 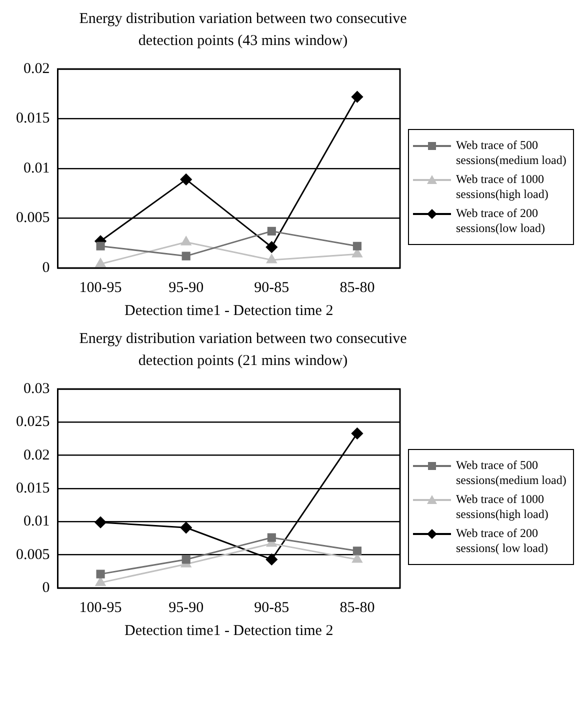 What do you see at coordinates (33, 422) in the screenshot?
I see `y-tick-label: 0.025` at bounding box center [33, 422].